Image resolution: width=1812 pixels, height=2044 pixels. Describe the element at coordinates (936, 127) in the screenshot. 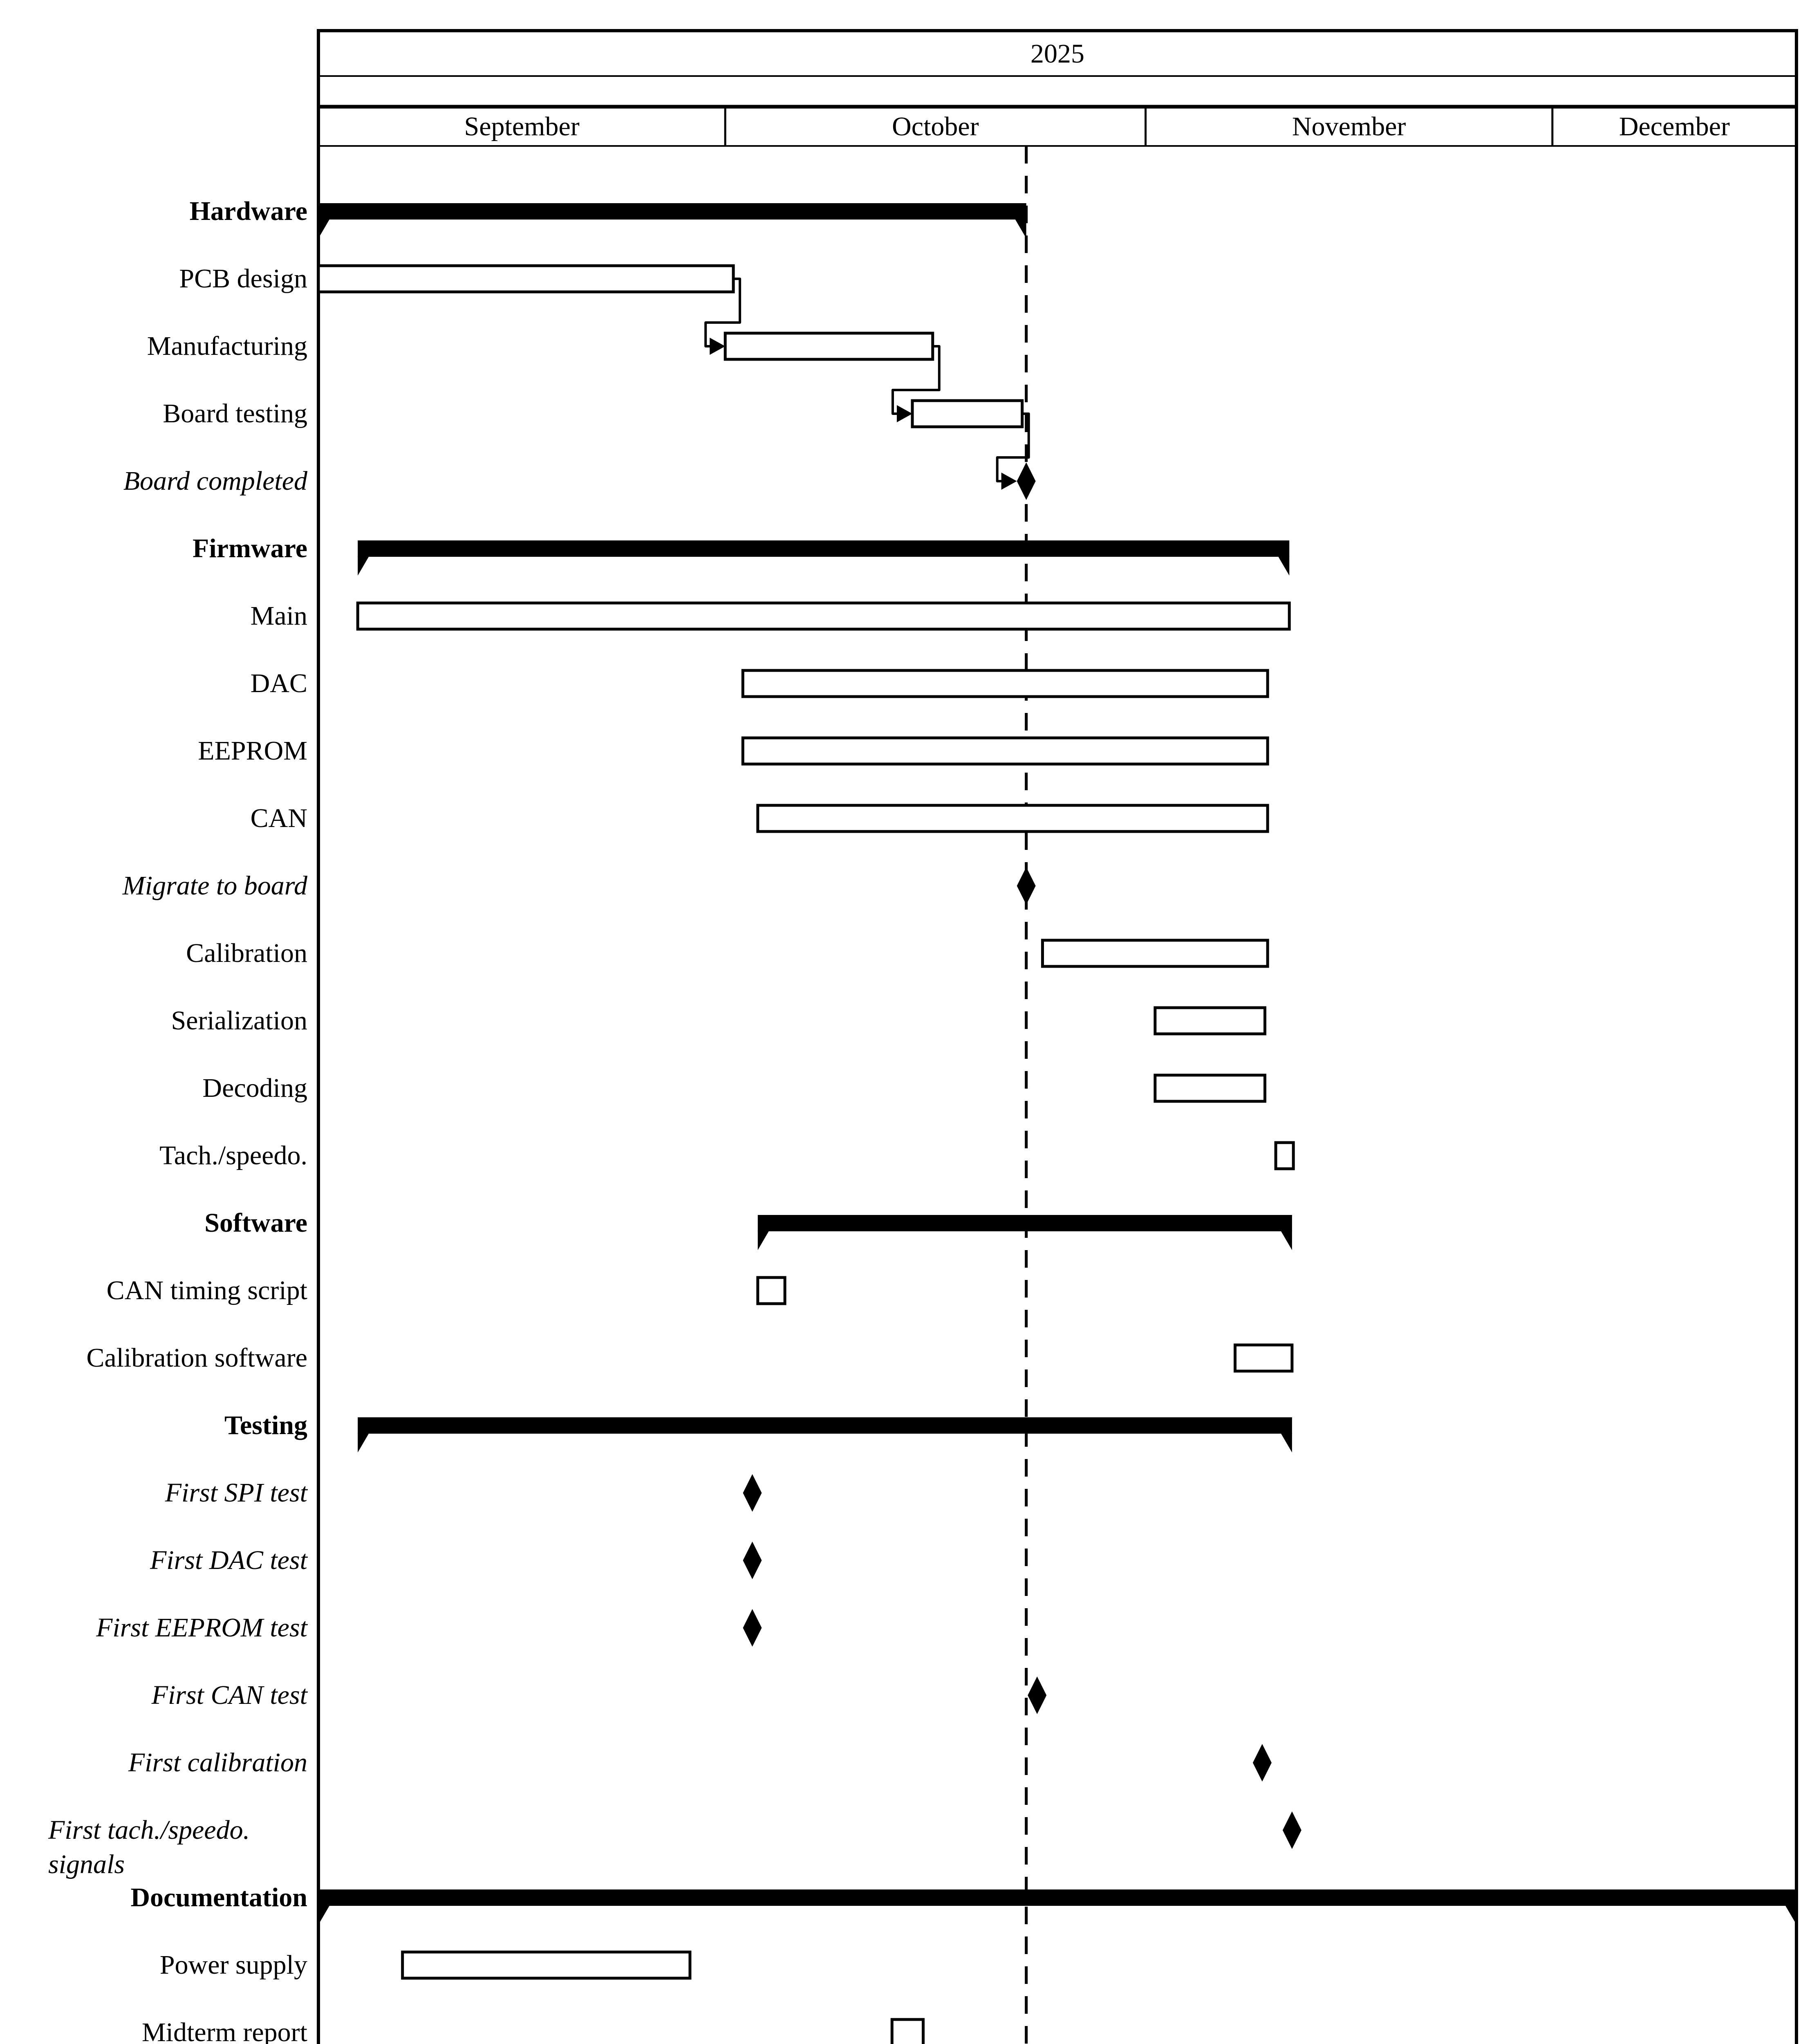

I see `month-label-october: October` at that location.